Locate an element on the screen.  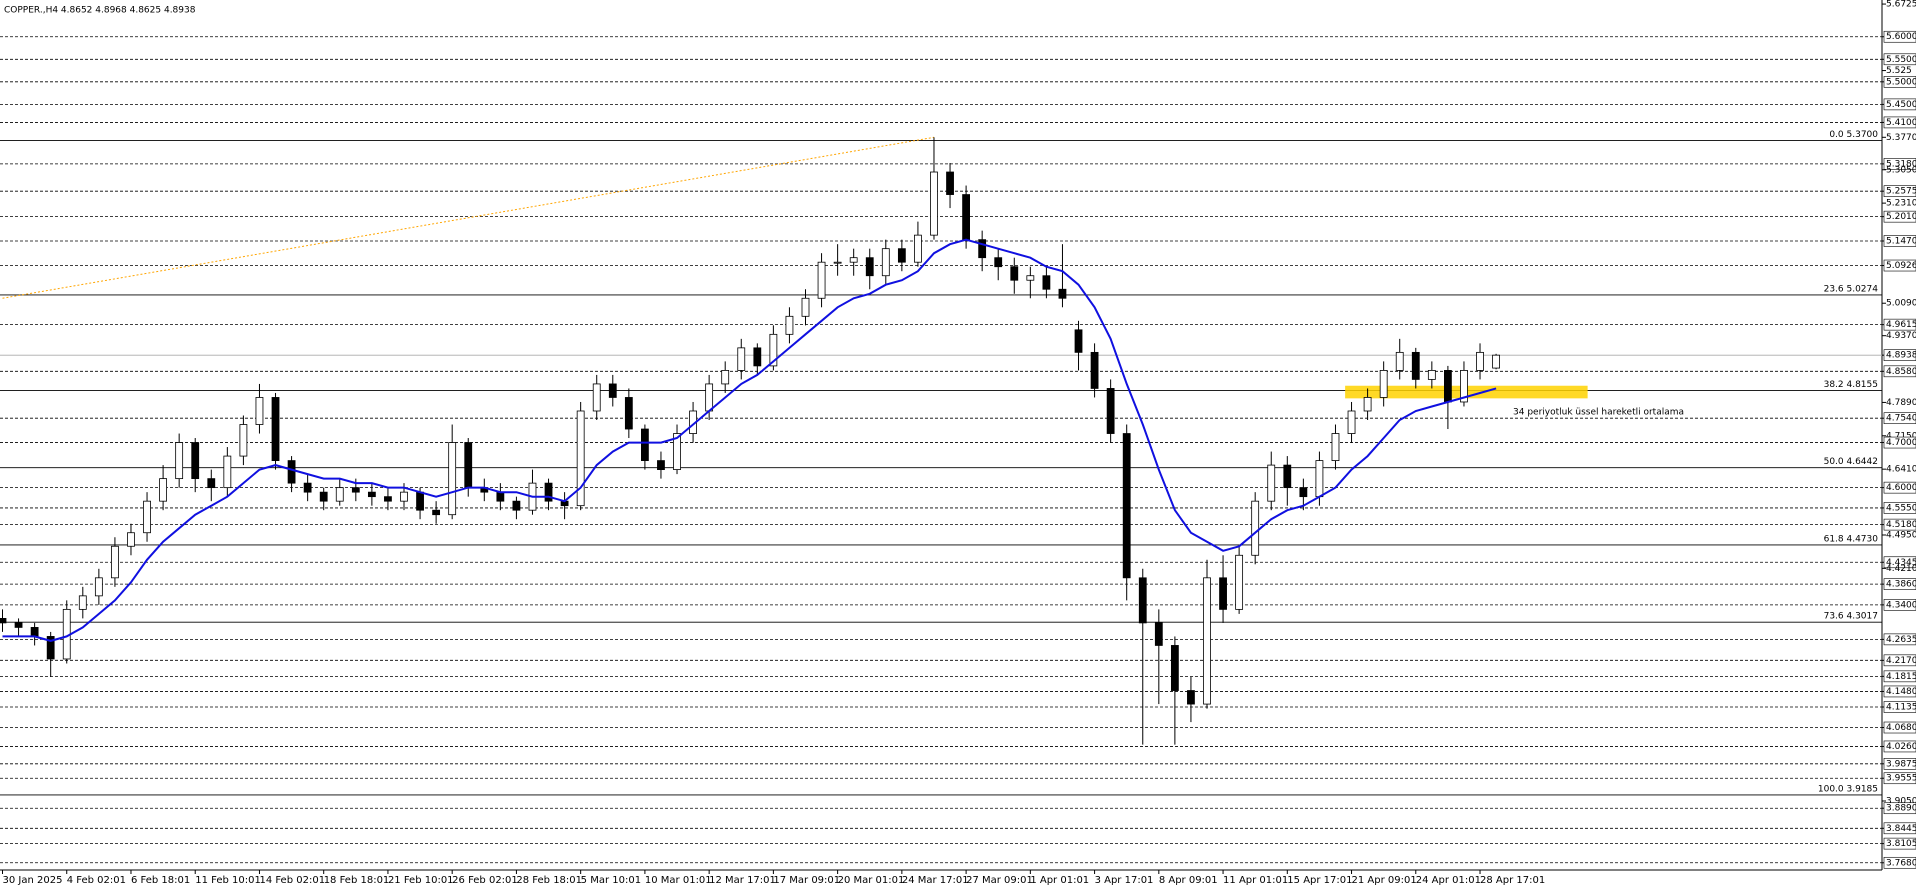
y-tick-label: 5.1470 is located at coordinates (1901, 242).